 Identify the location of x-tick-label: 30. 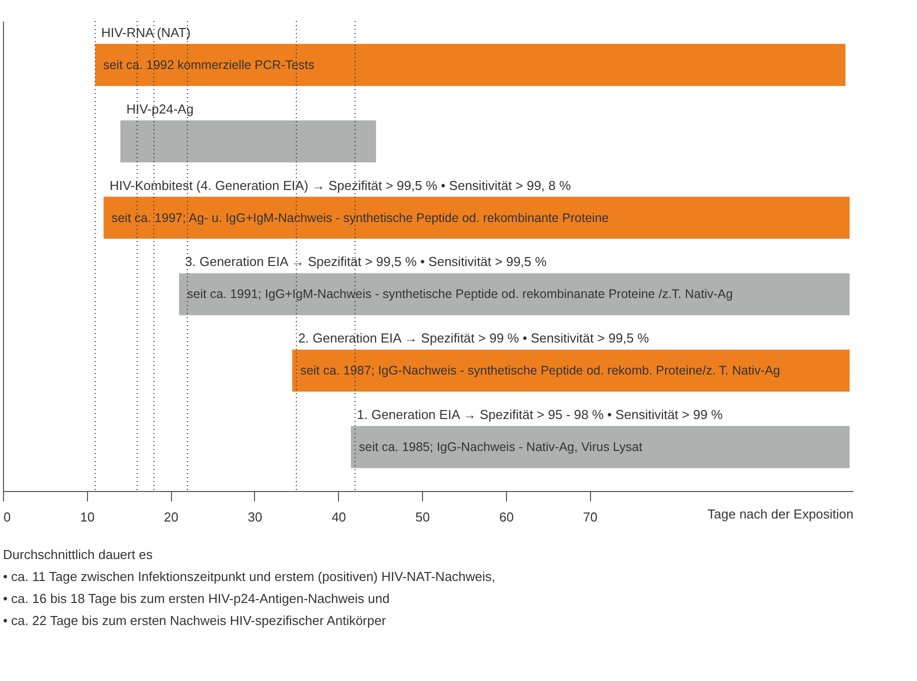
(255, 517).